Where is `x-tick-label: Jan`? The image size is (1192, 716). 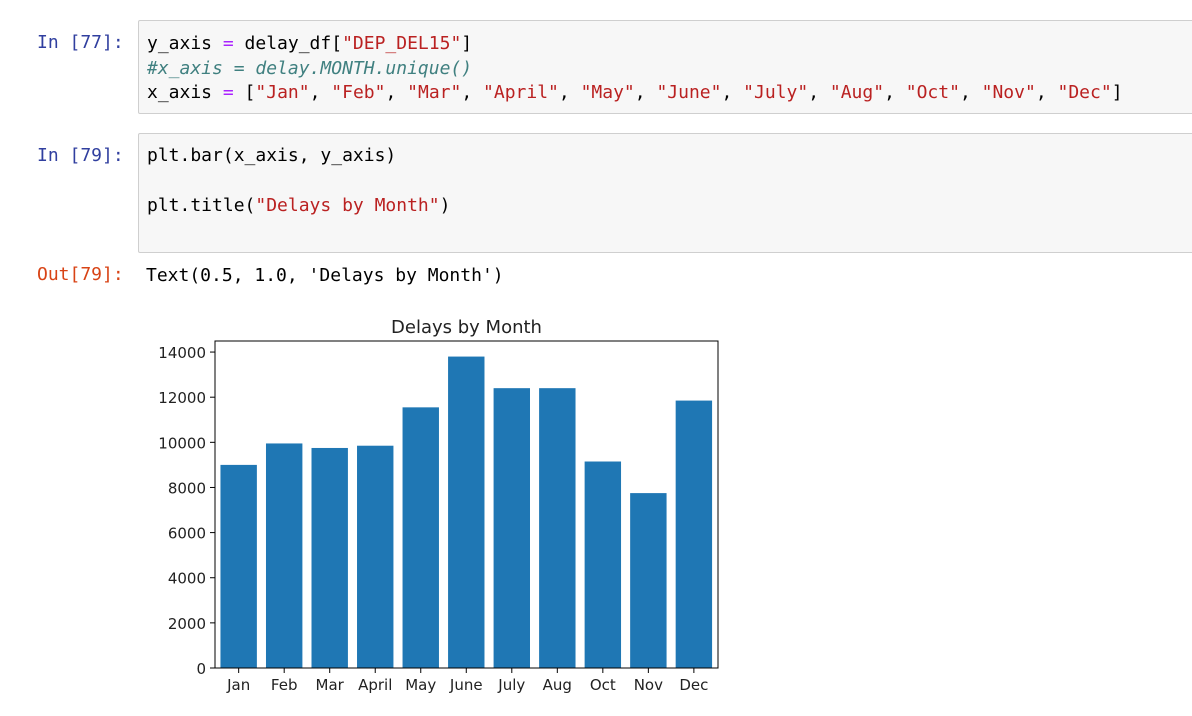
x-tick-label: Jan is located at coordinates (238, 685).